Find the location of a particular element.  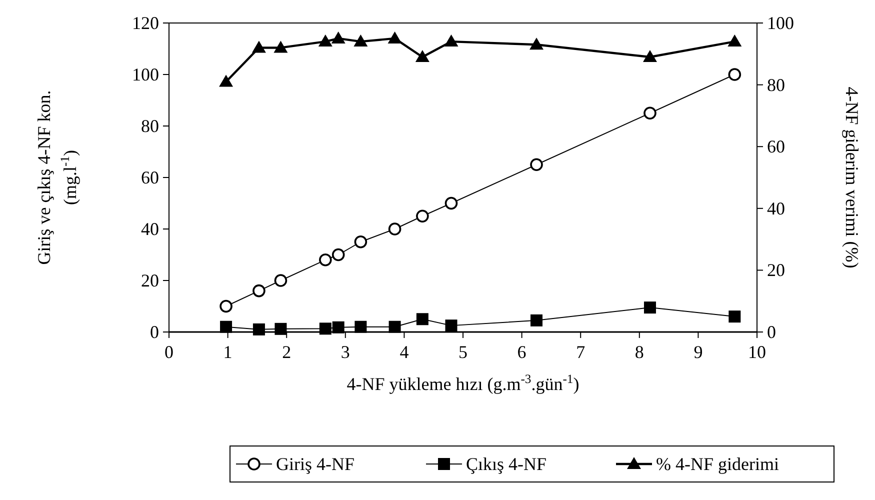

x-tick-label: 8 is located at coordinates (639, 352).